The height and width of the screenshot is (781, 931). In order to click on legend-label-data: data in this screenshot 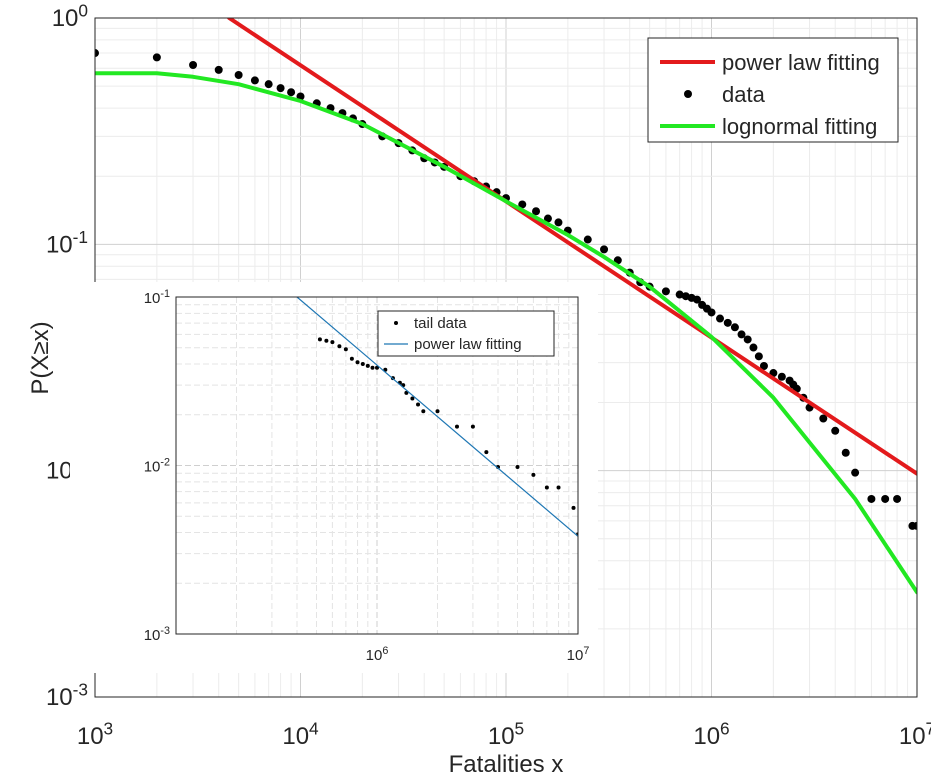, I will do `click(744, 94)`.